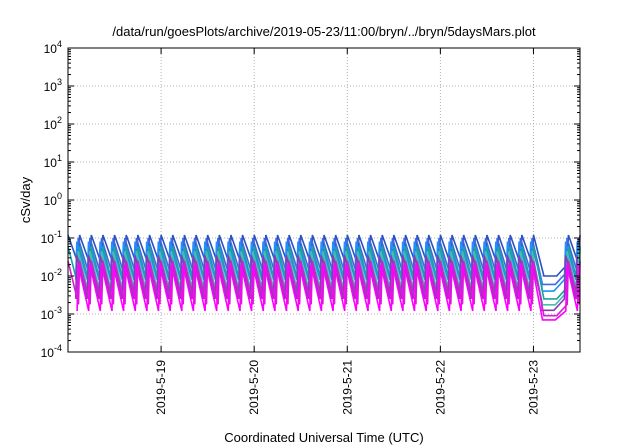 This screenshot has width=640, height=448. Describe the element at coordinates (323, 437) in the screenshot. I see `x-axis-label: Coordinated Universal Time (UTC)` at that location.